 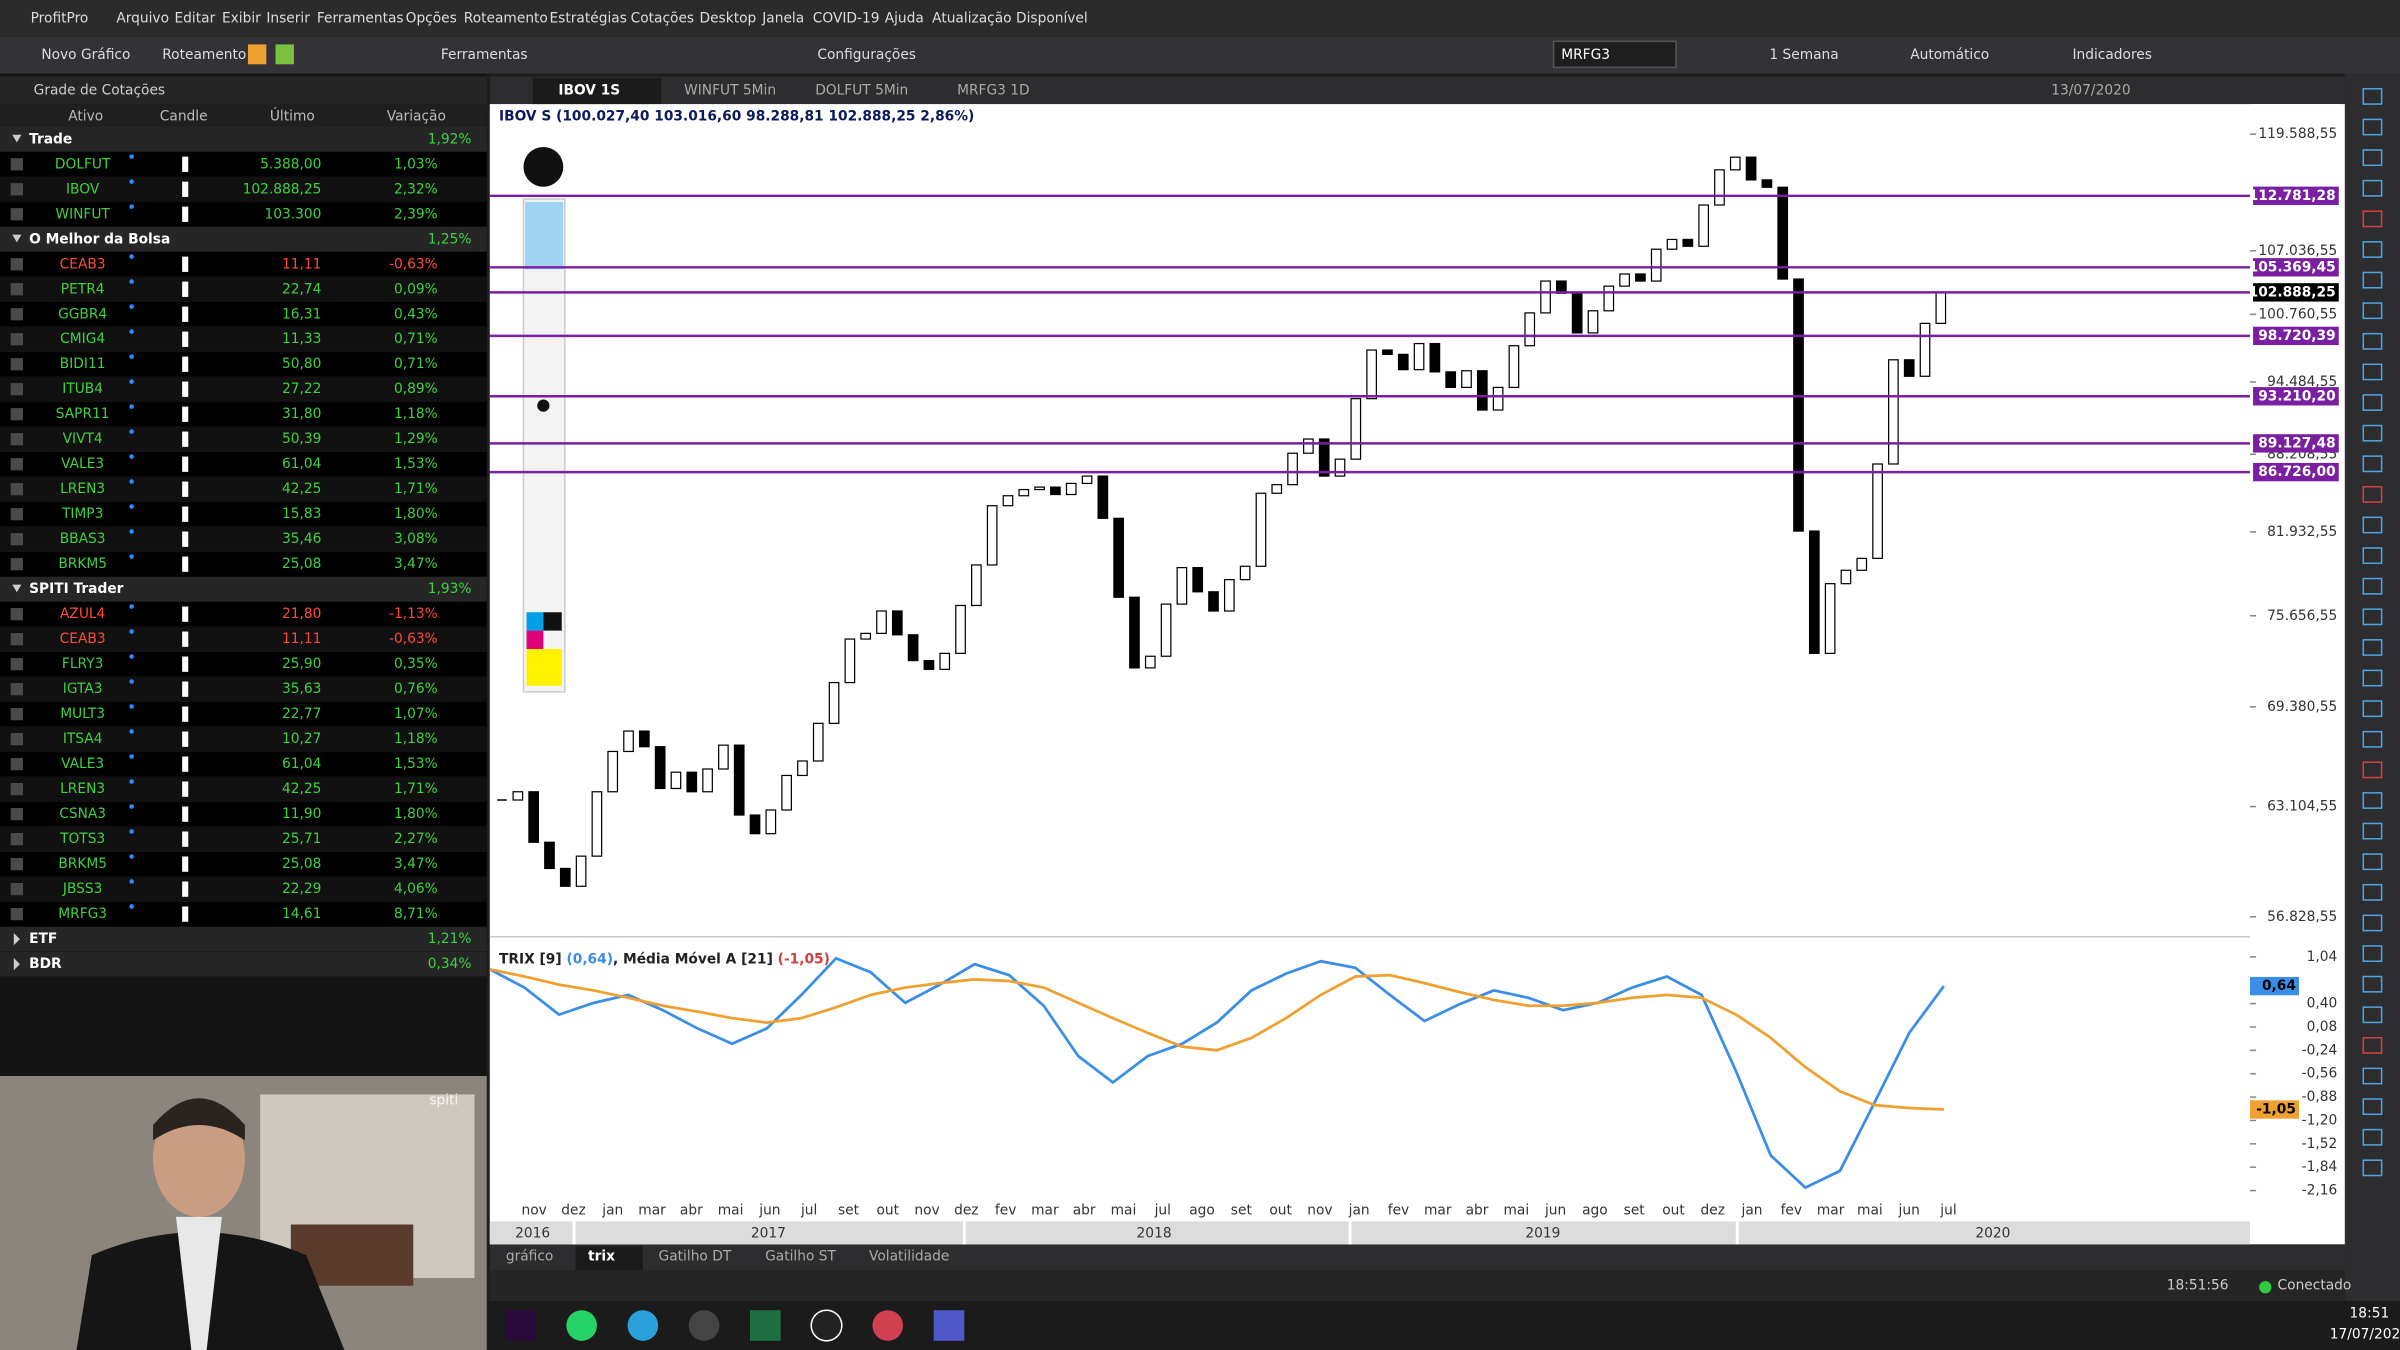 I want to click on chart-tab: IBOV 1S, so click(x=589, y=90).